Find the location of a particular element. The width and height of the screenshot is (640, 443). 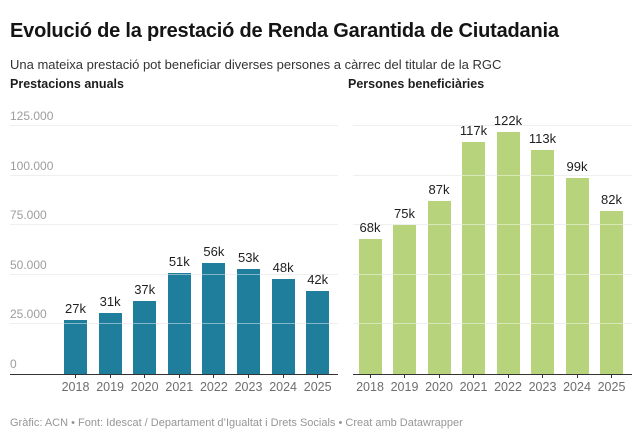

bar-value-label: 117k is located at coordinates (473, 130).